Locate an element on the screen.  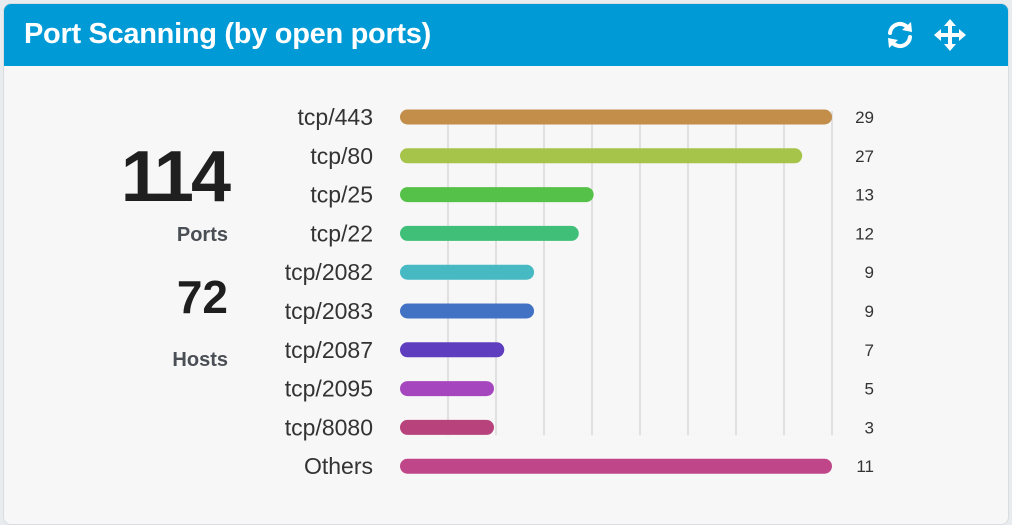
value-label: 7 is located at coordinates (869, 350).